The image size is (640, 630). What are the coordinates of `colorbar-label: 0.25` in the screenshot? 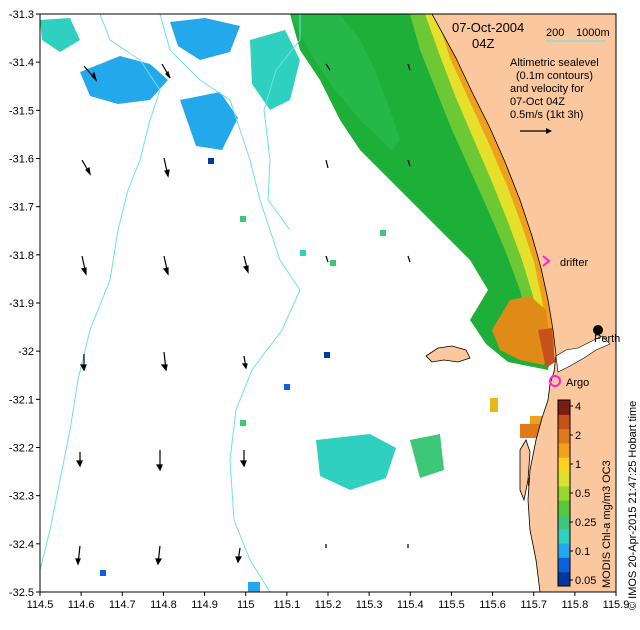 It's located at (585, 523).